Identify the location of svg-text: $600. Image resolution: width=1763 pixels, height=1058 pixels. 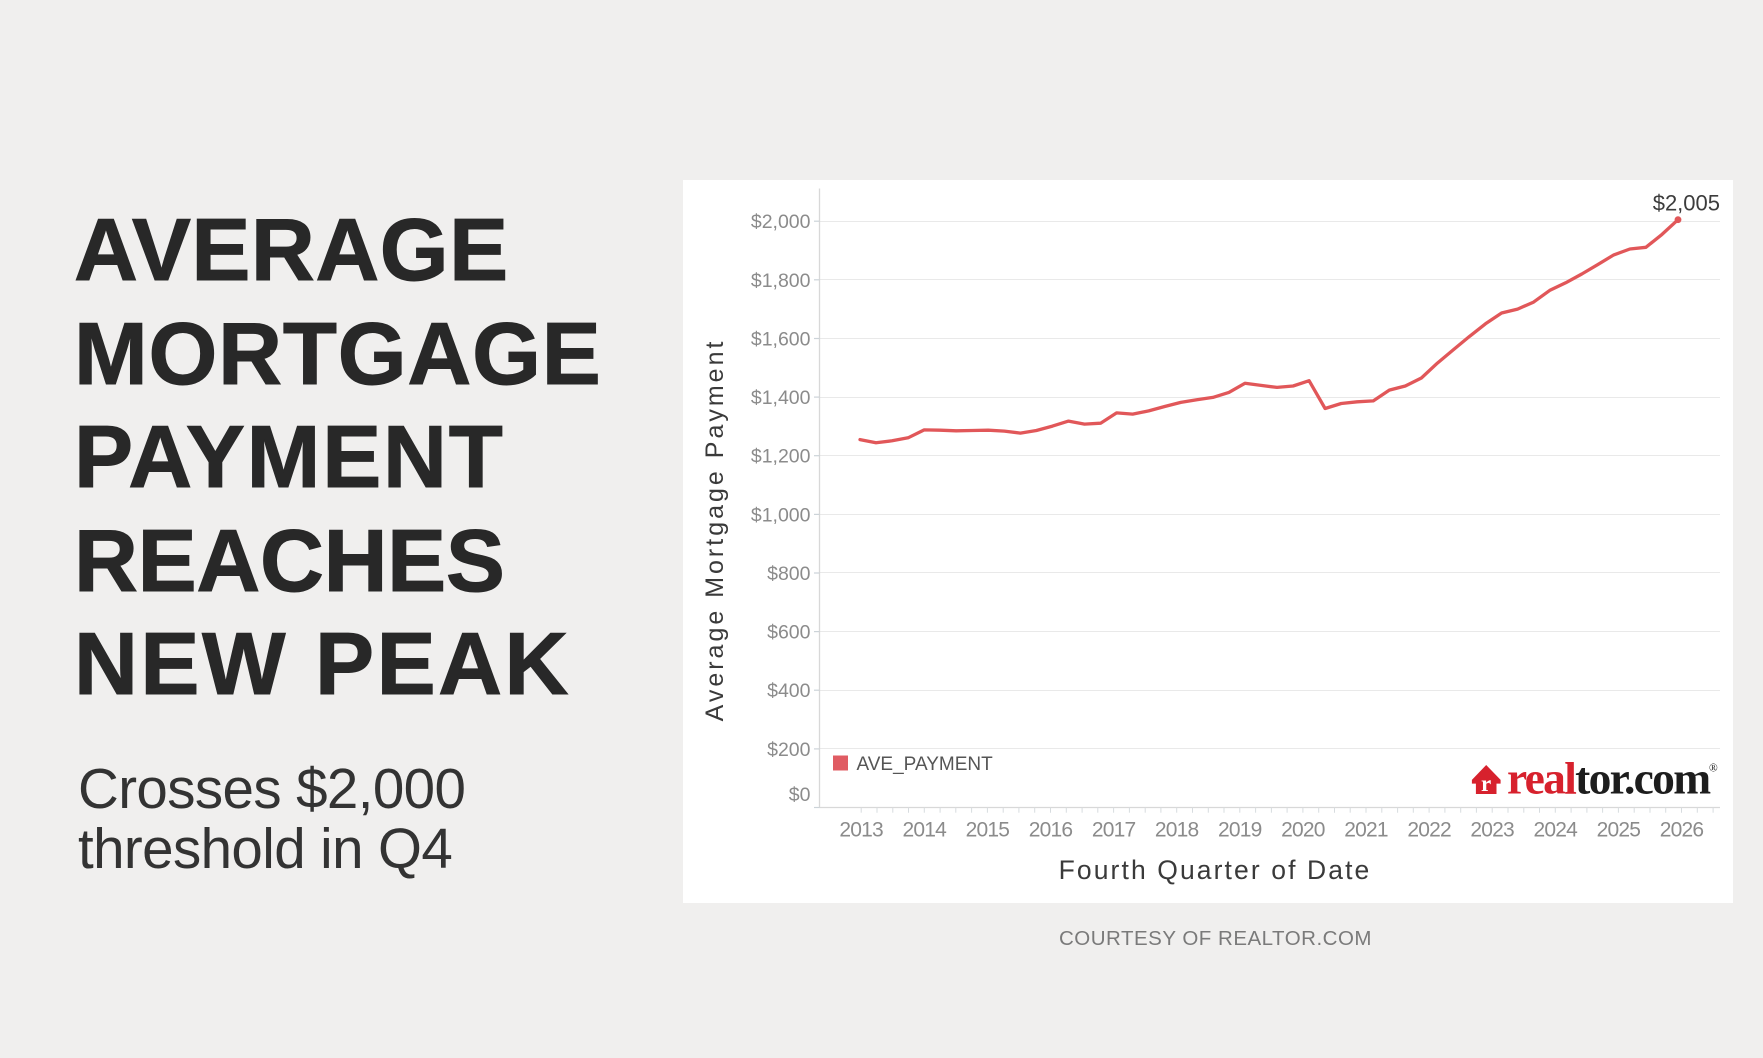
(789, 633).